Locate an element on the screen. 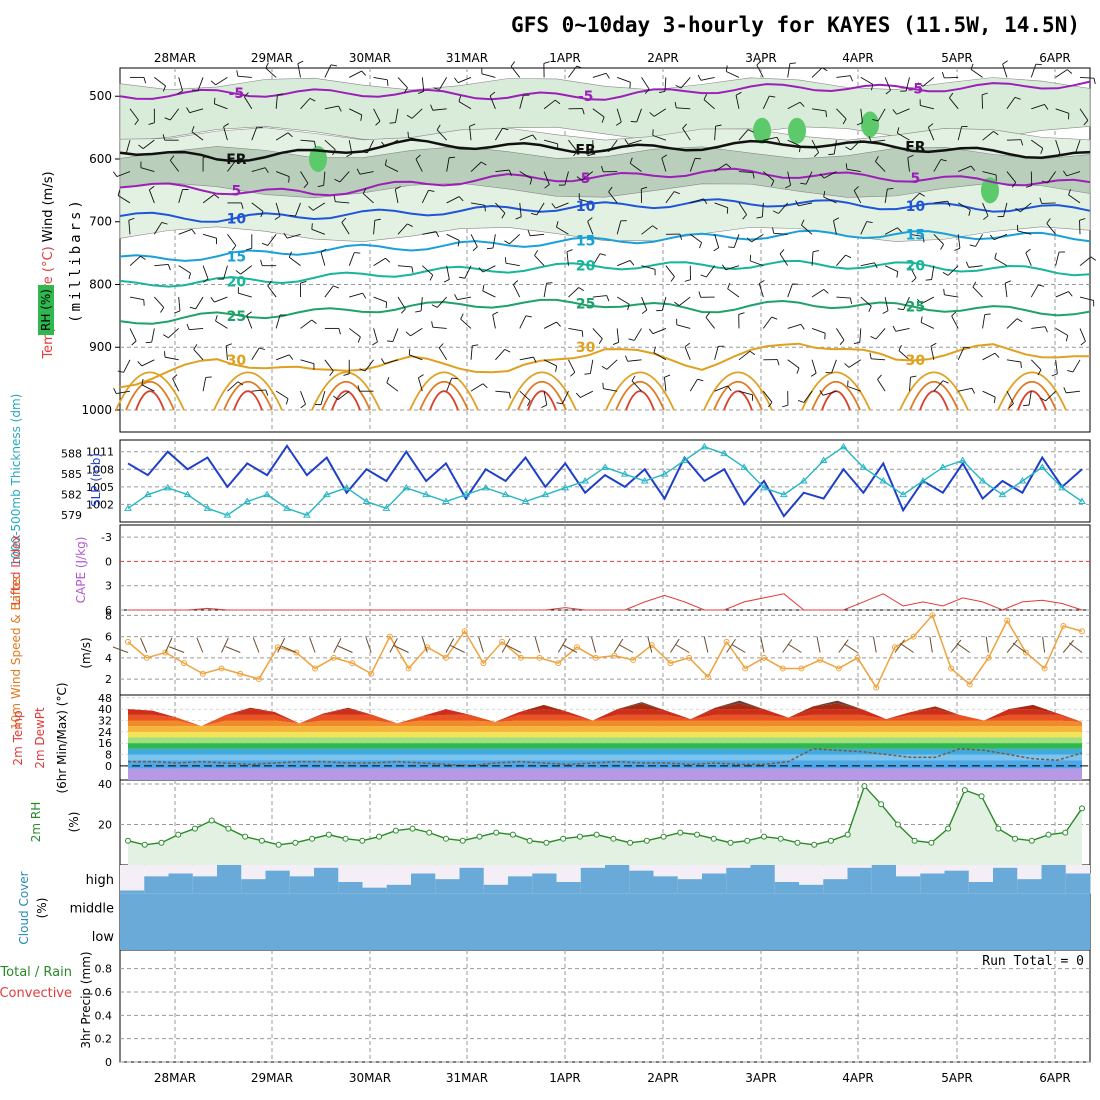 This screenshot has width=1100, height=1100. date-top-31MAR: 31MAR is located at coordinates (467, 58).